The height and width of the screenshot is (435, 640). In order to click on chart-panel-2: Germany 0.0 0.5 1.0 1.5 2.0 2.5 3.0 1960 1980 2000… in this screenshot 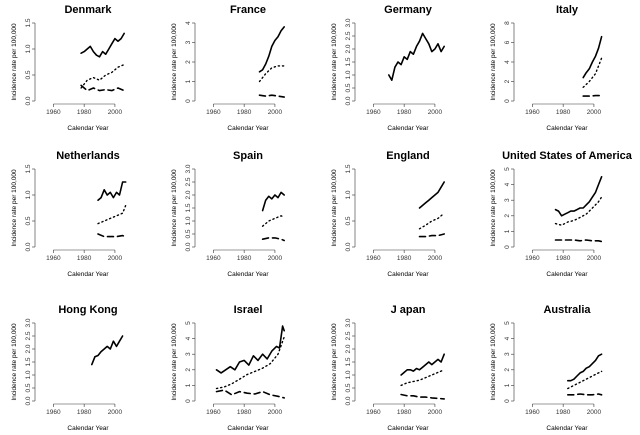, I will do `click(388, 68)`.